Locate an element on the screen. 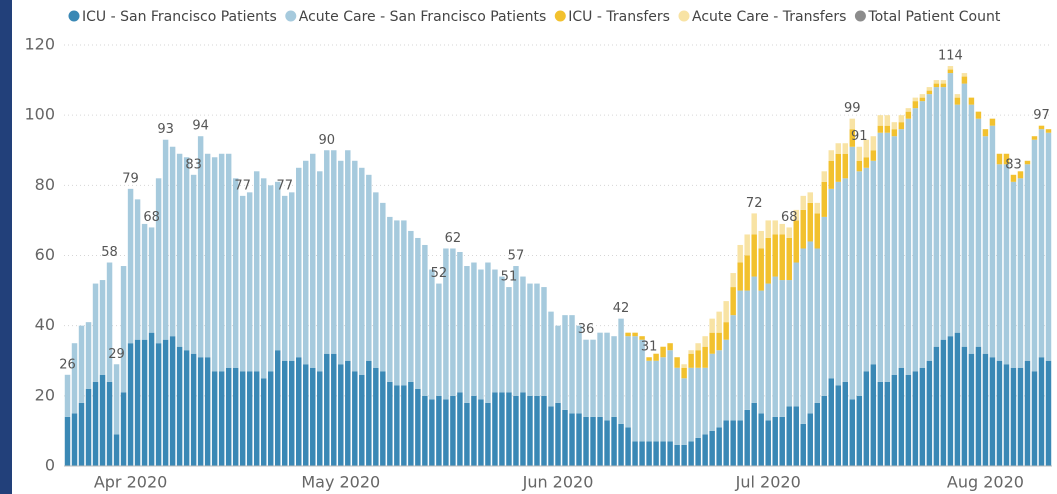  x-tick-label: Jun 2020 is located at coordinates (558, 482).